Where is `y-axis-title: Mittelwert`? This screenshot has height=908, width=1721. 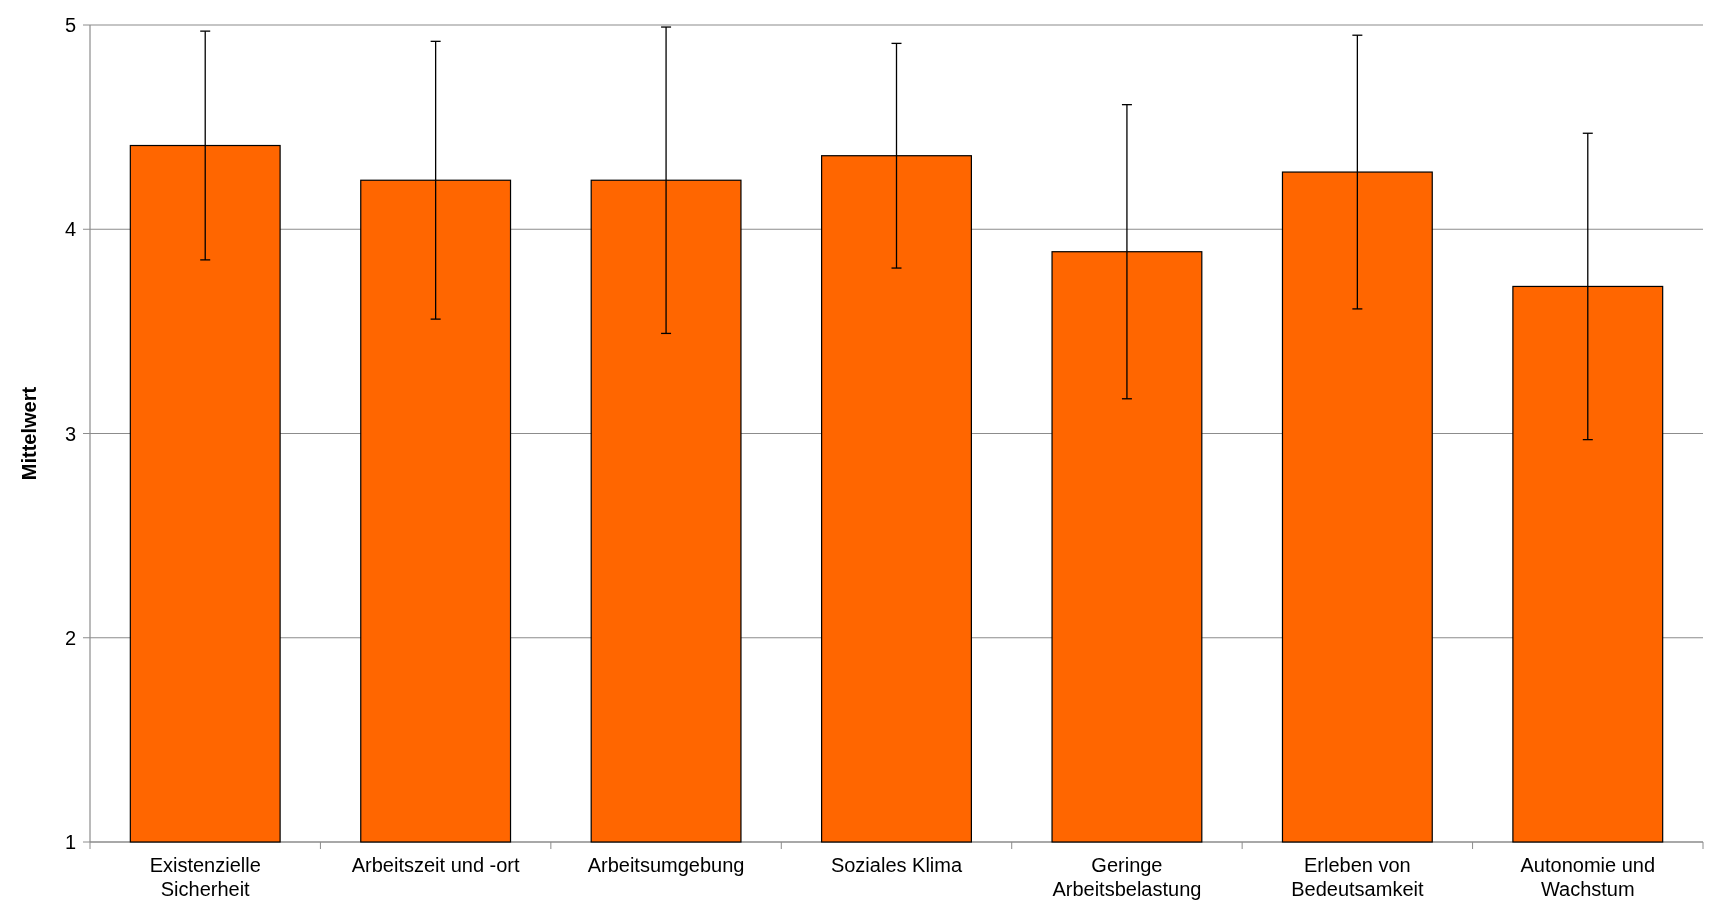
y-axis-title: Mittelwert is located at coordinates (29, 433).